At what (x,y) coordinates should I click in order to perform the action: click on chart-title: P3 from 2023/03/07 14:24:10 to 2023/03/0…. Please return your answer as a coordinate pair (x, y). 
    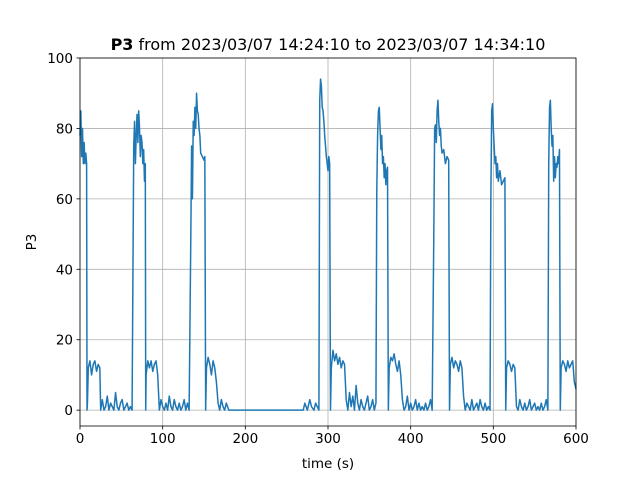
    Looking at the image, I should click on (328, 44).